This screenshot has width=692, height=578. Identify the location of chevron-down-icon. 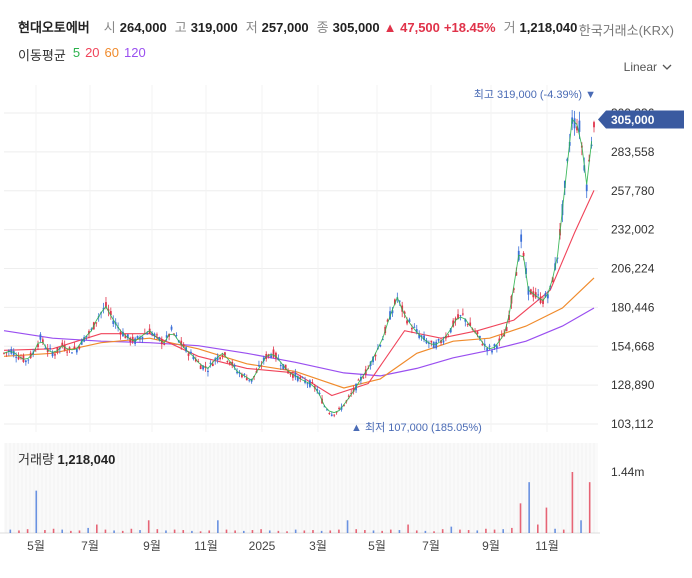
(667, 67).